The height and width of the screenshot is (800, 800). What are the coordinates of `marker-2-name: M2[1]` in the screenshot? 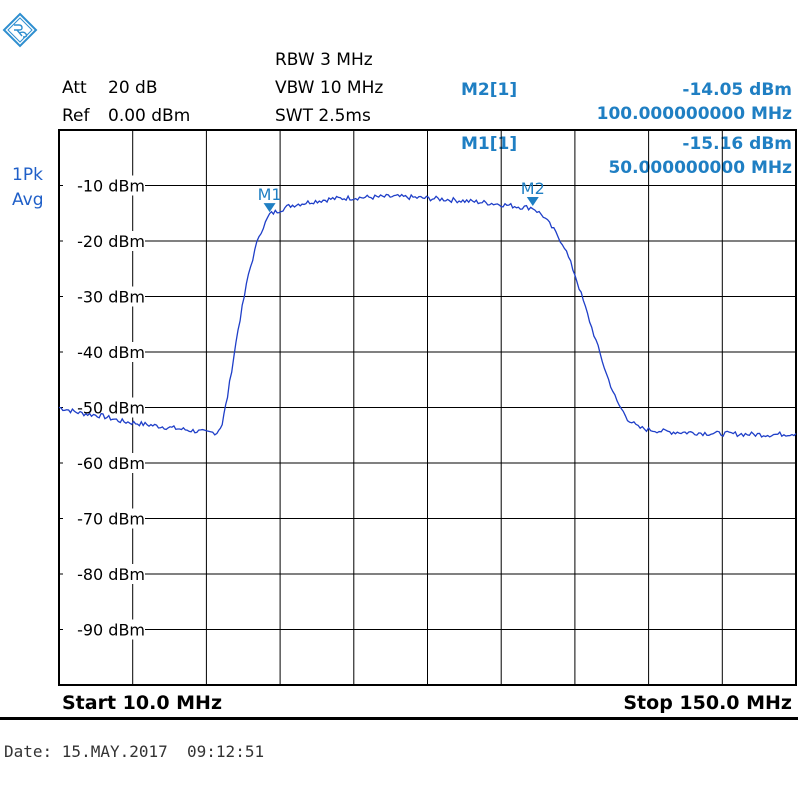 It's located at (489, 90).